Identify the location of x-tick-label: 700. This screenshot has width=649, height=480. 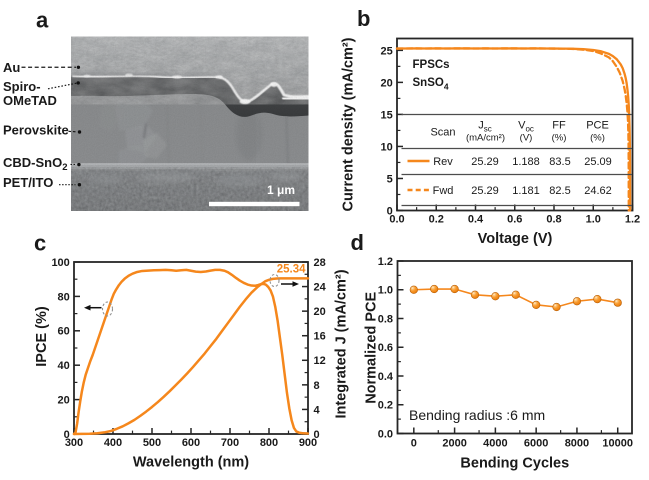
(230, 443).